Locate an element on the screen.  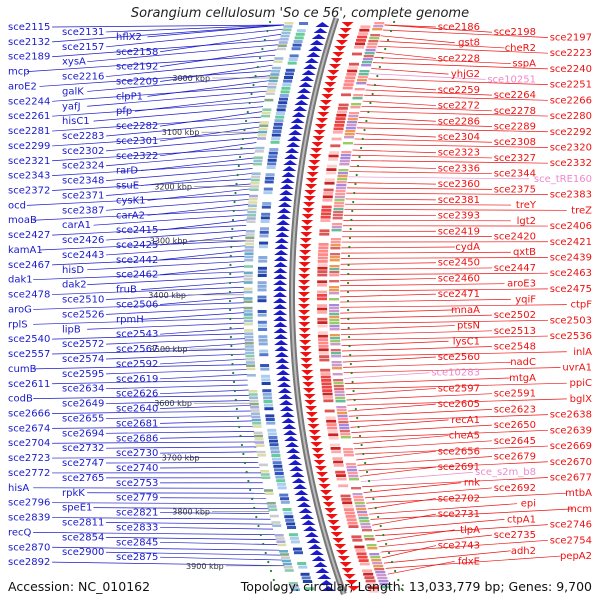
gene-label: sce2240 is located at coordinates (571, 69).